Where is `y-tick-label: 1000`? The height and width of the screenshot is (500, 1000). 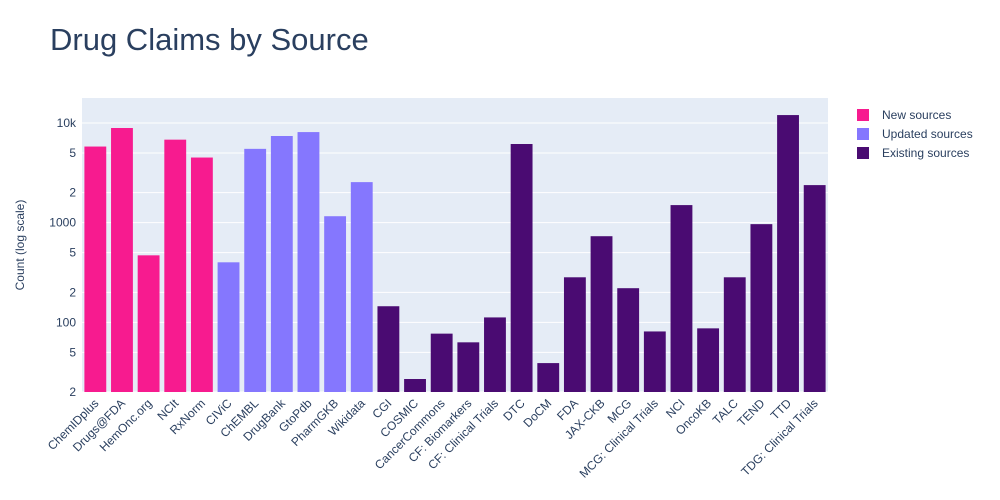
y-tick-label: 1000 is located at coordinates (62, 223).